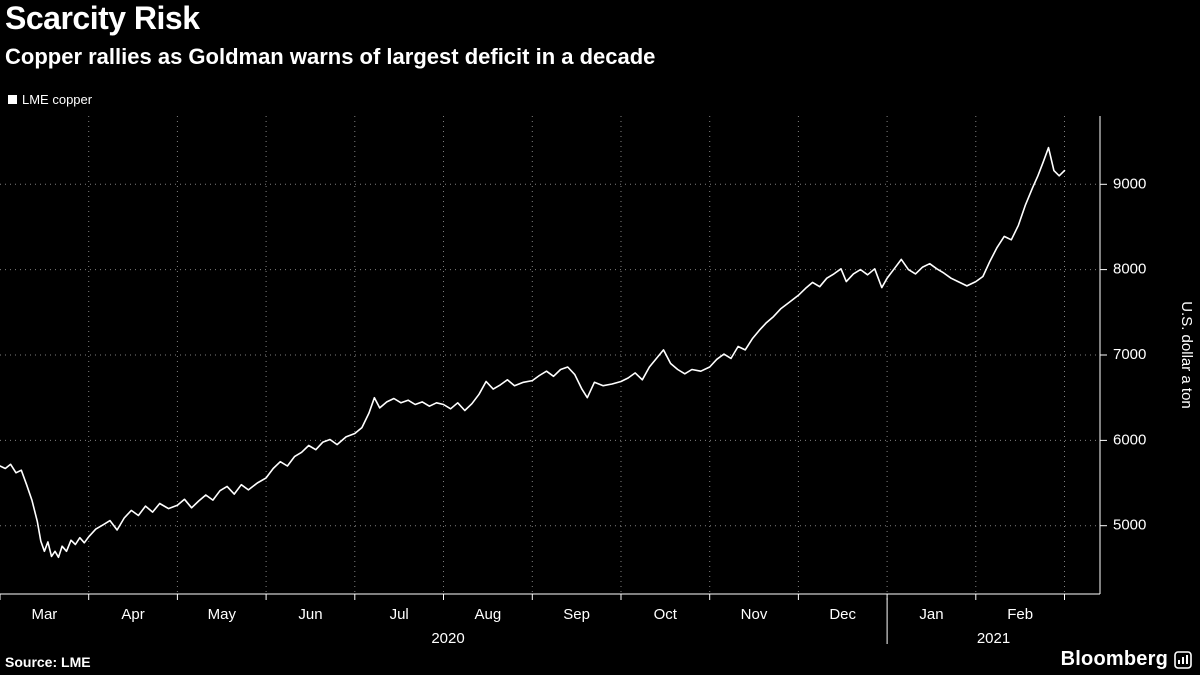  I want to click on y-axis-title: U.S. dollar a ton, so click(1186, 355).